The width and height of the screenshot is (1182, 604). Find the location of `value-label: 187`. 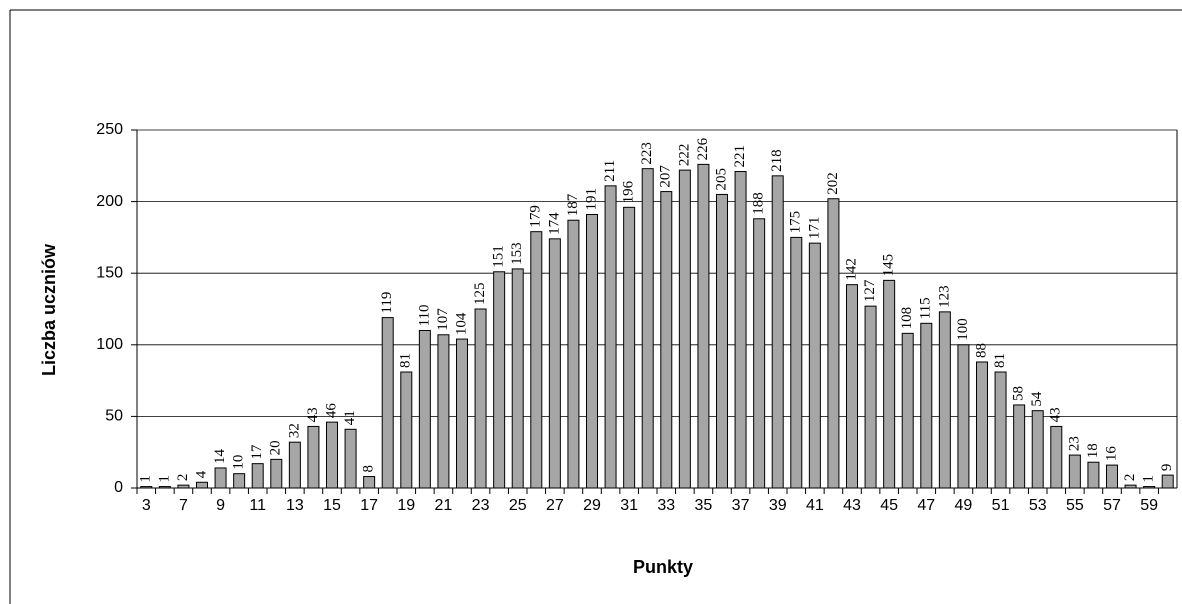

value-label: 187 is located at coordinates (573, 204).